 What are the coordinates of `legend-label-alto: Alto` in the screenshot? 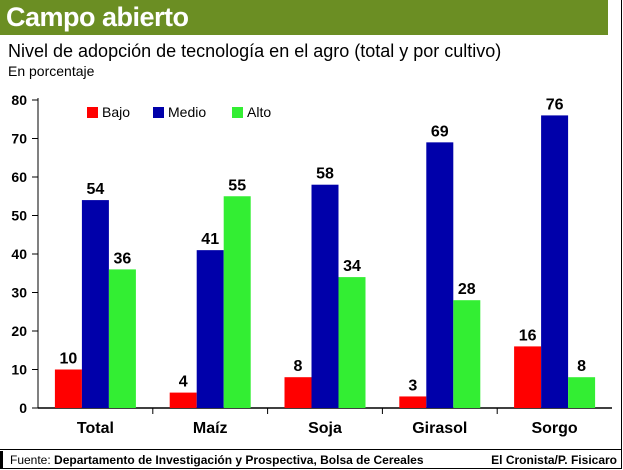 It's located at (259, 112).